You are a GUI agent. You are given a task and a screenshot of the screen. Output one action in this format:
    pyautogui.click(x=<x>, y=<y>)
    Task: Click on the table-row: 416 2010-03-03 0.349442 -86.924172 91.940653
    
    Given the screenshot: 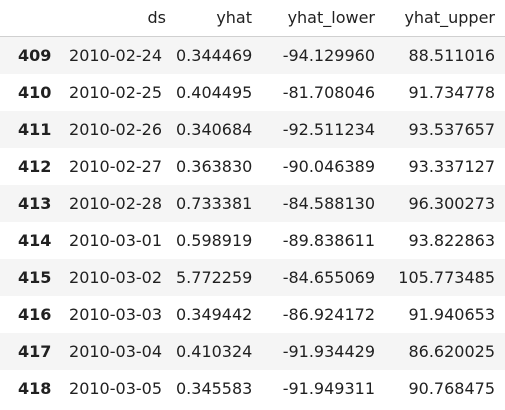 What is the action you would take?
    pyautogui.click(x=252, y=314)
    